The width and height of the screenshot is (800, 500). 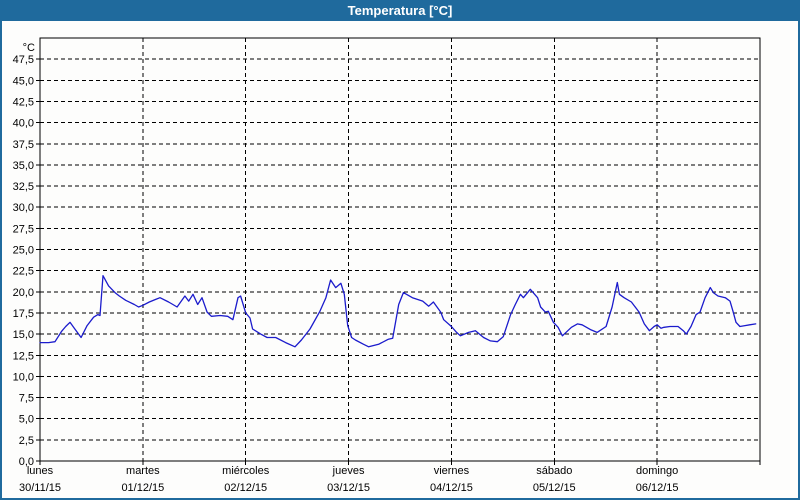 I want to click on x-day-name-label: jueves, so click(x=348, y=471).